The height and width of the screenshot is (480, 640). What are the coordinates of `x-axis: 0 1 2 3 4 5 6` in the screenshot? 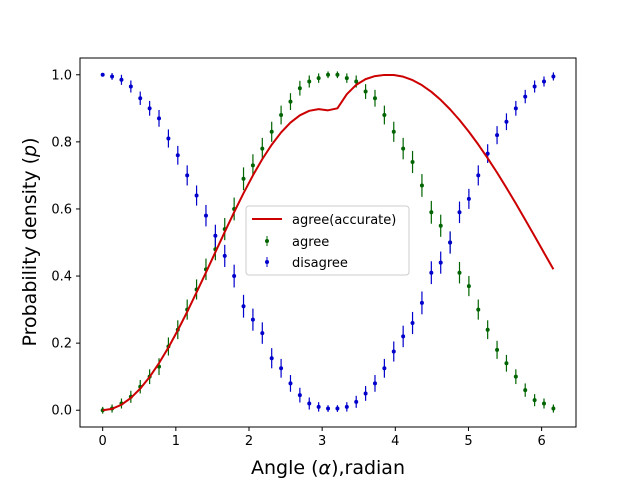 It's located at (322, 438).